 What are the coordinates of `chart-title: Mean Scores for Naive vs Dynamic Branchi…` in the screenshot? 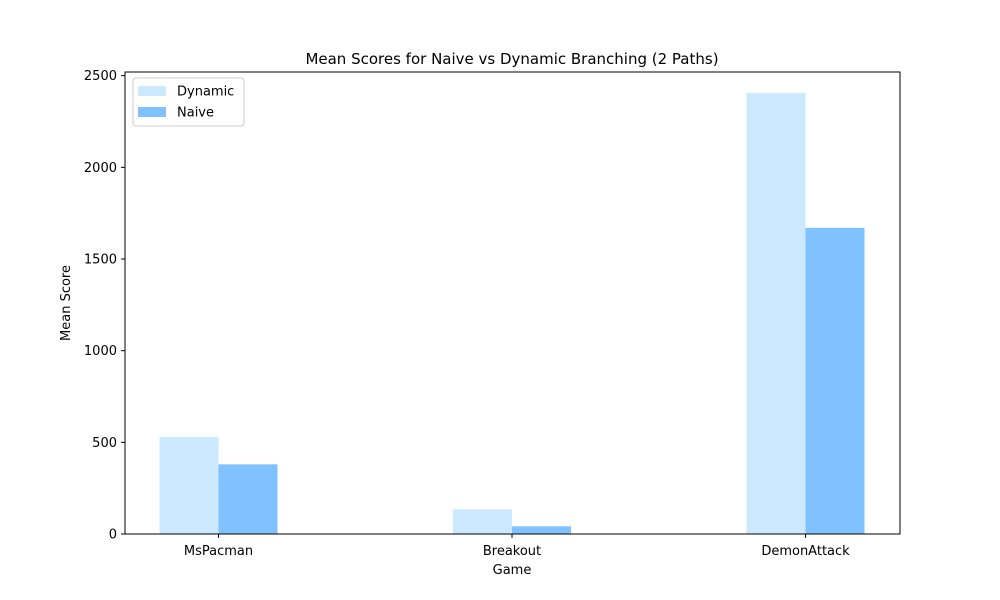 It's located at (511, 59).